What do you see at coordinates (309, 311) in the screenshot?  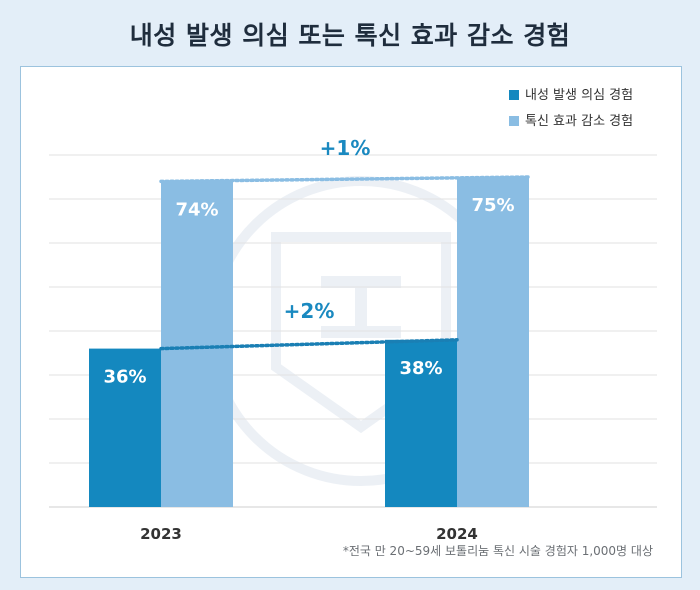 I see `change-annotation: +2%` at bounding box center [309, 311].